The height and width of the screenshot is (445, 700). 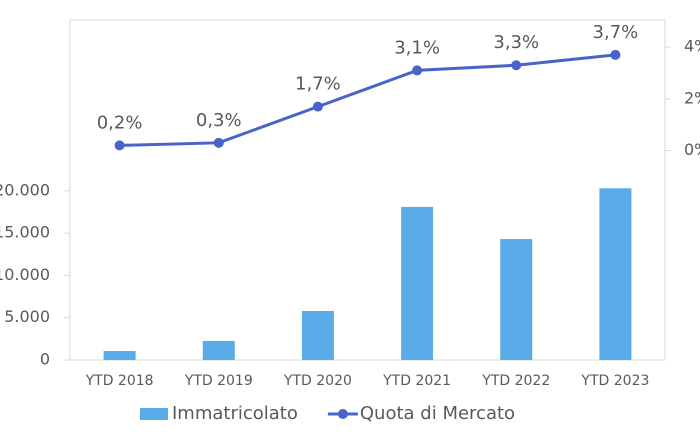 What do you see at coordinates (317, 381) in the screenshot?
I see `x-tick-label: YTD 2020` at bounding box center [317, 381].